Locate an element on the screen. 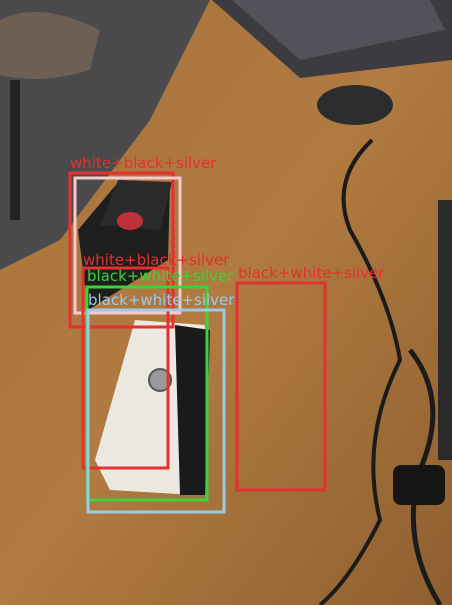 The height and width of the screenshot is (605, 452). white-object-side is located at coordinates (192, 410).